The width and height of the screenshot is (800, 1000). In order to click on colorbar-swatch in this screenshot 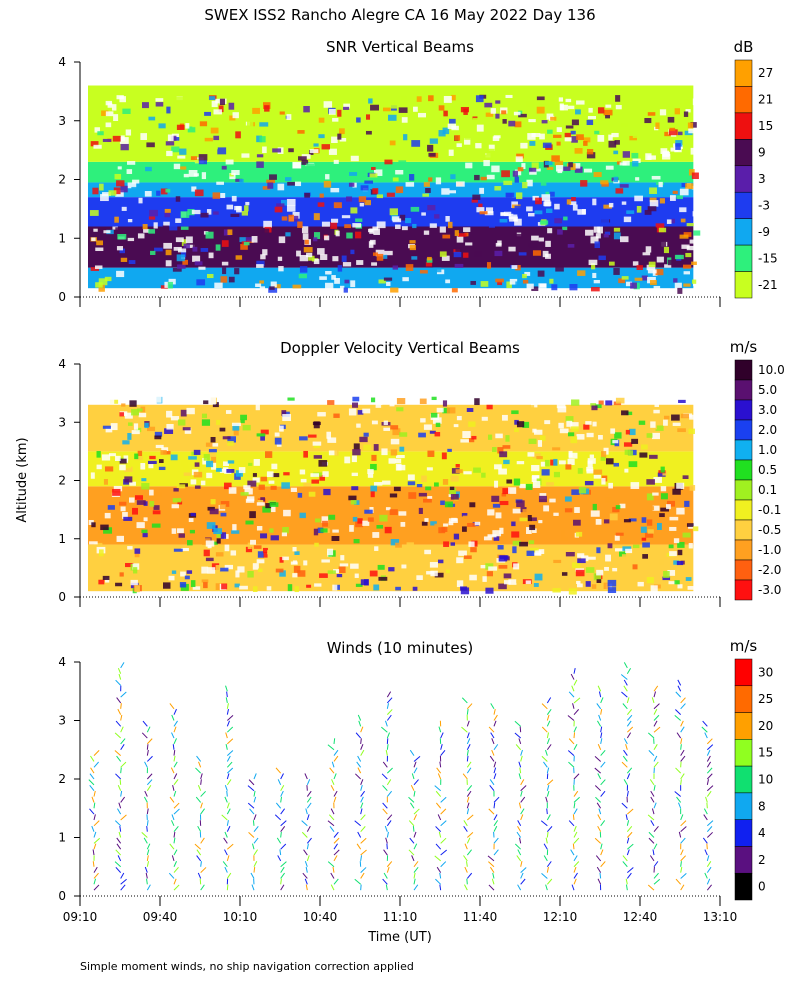, I will do `click(743, 153)`.